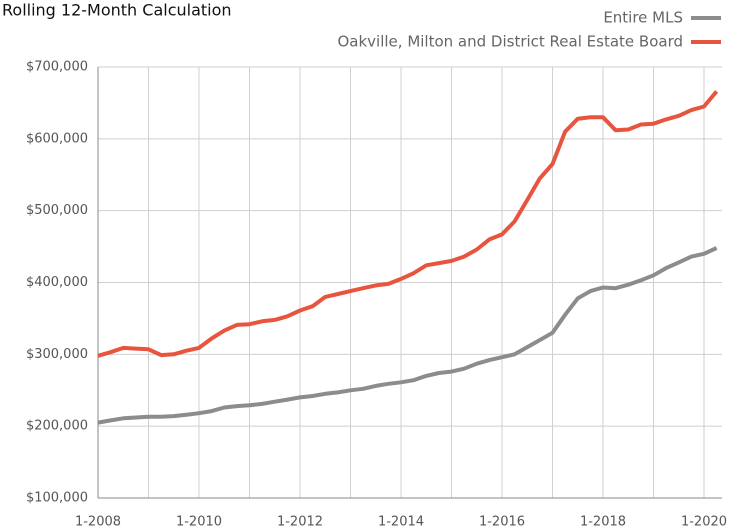 The image size is (745, 532). I want to click on y-tick-label: $400,000, so click(57, 282).